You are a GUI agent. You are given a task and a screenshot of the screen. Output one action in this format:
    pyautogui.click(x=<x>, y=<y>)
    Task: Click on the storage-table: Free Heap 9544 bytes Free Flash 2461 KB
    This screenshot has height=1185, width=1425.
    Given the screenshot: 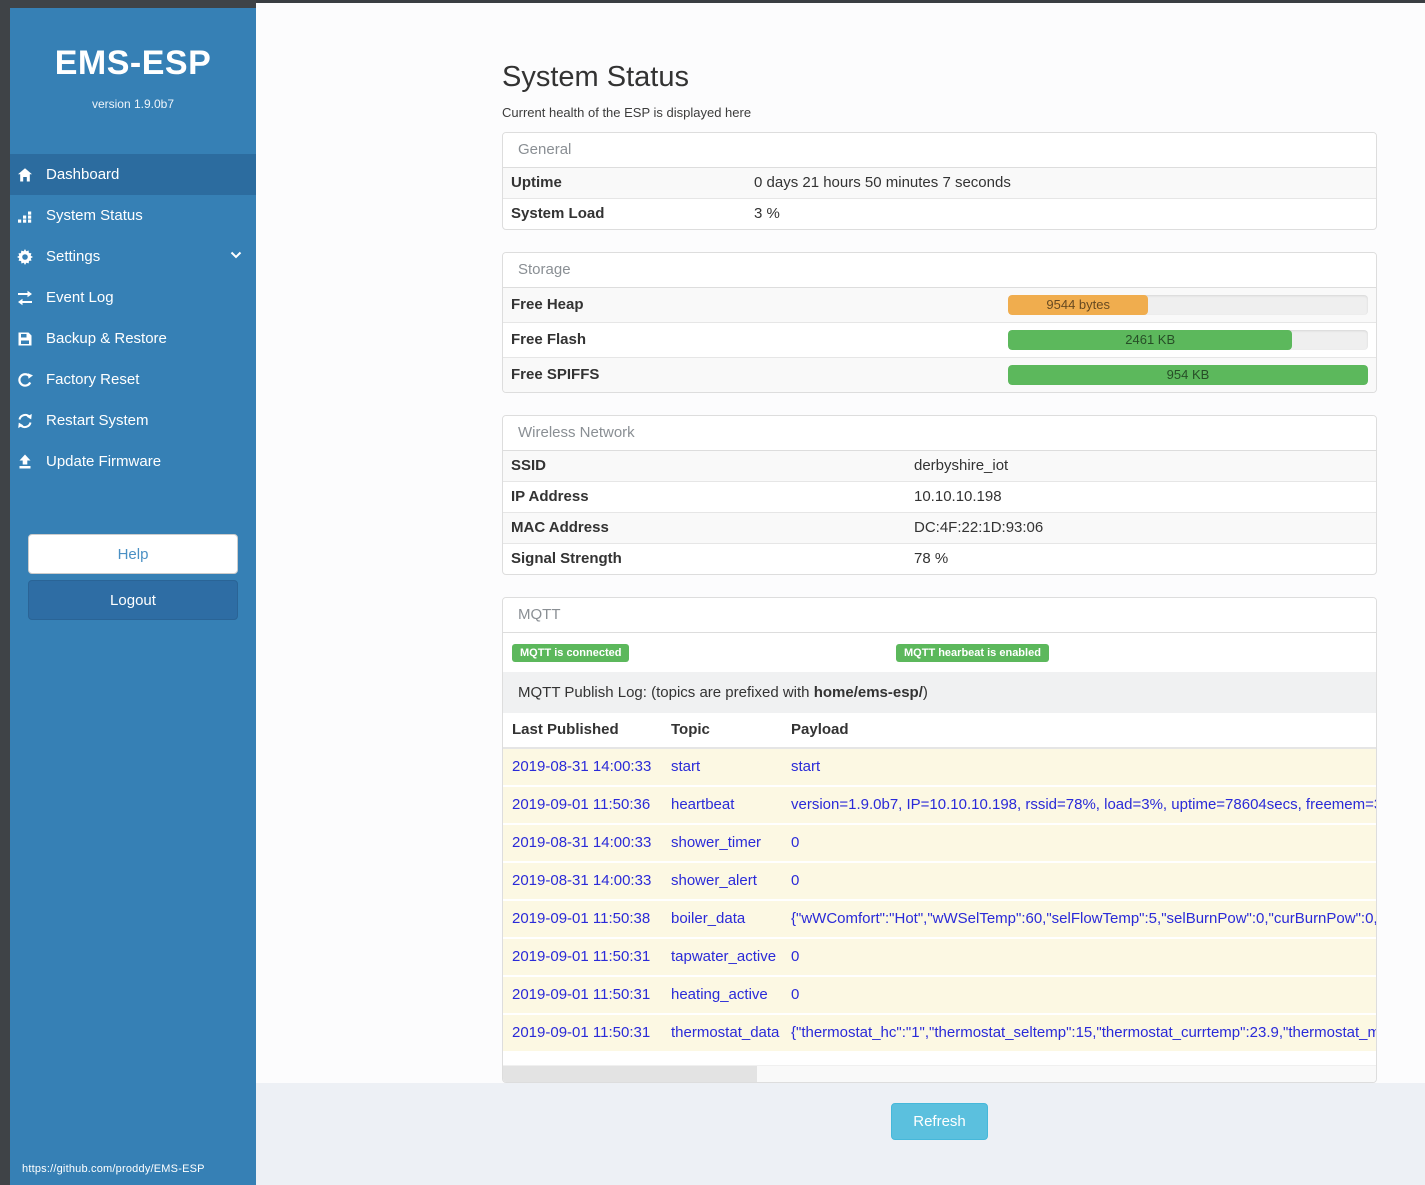 What is the action you would take?
    pyautogui.click(x=939, y=340)
    